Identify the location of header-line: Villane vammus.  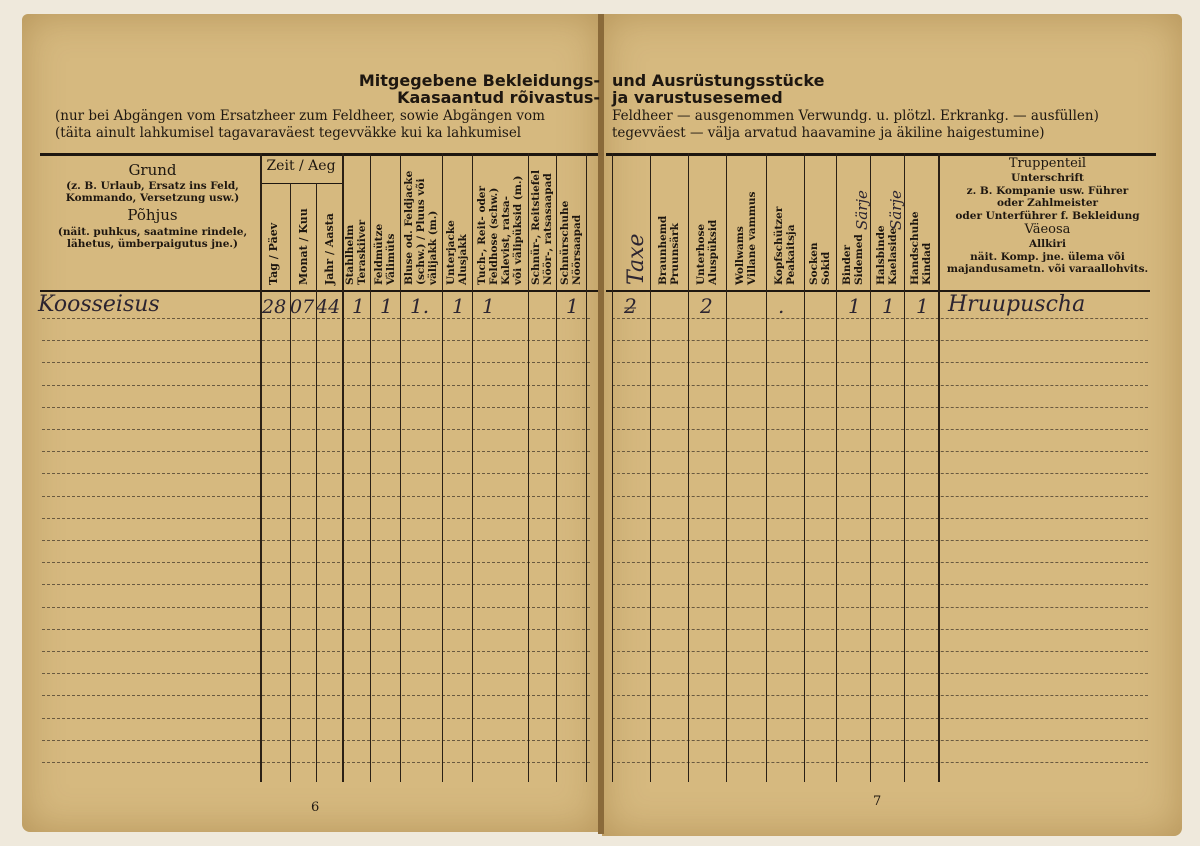
(752, 238).